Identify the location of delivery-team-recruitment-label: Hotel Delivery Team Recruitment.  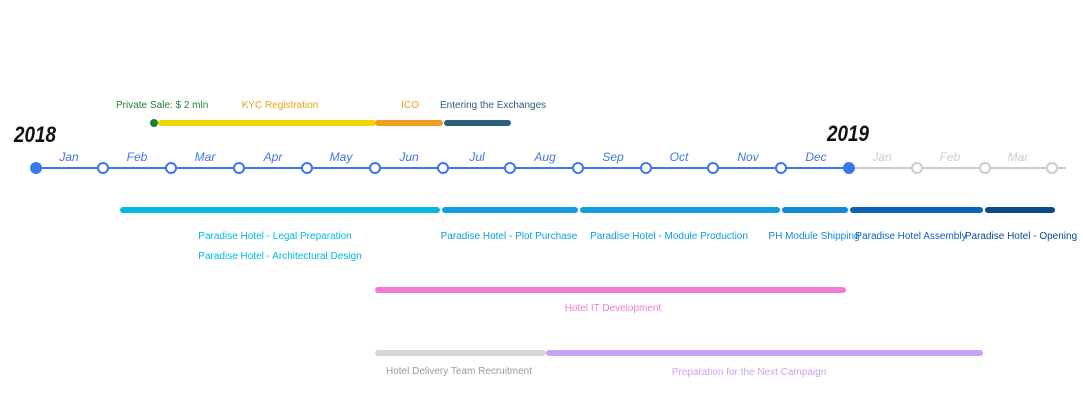
(459, 371).